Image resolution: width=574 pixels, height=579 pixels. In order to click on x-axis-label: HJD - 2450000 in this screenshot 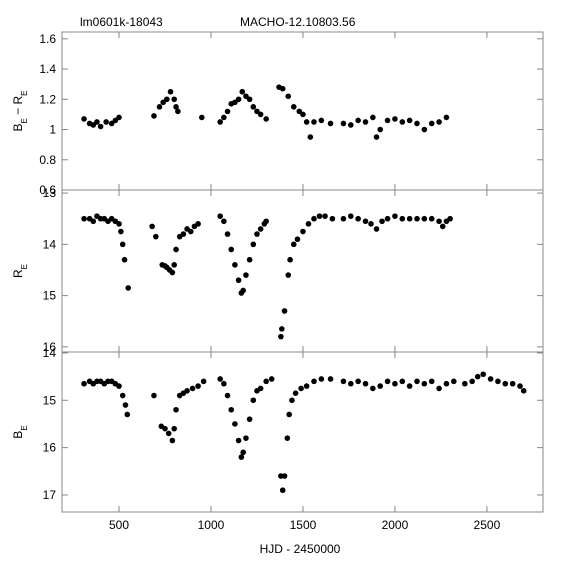, I will do `click(300, 549)`.